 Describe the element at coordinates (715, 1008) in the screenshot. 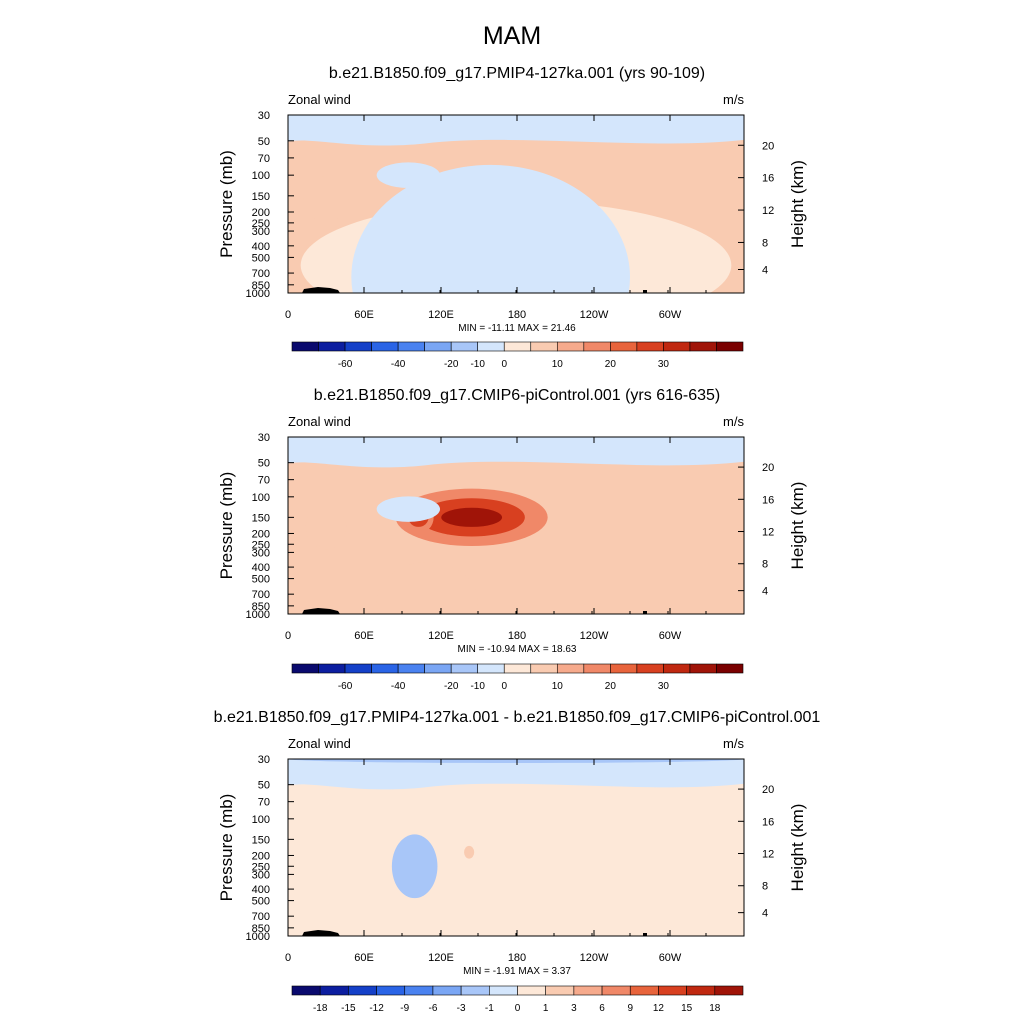

I see `colorbar-label: 18` at that location.